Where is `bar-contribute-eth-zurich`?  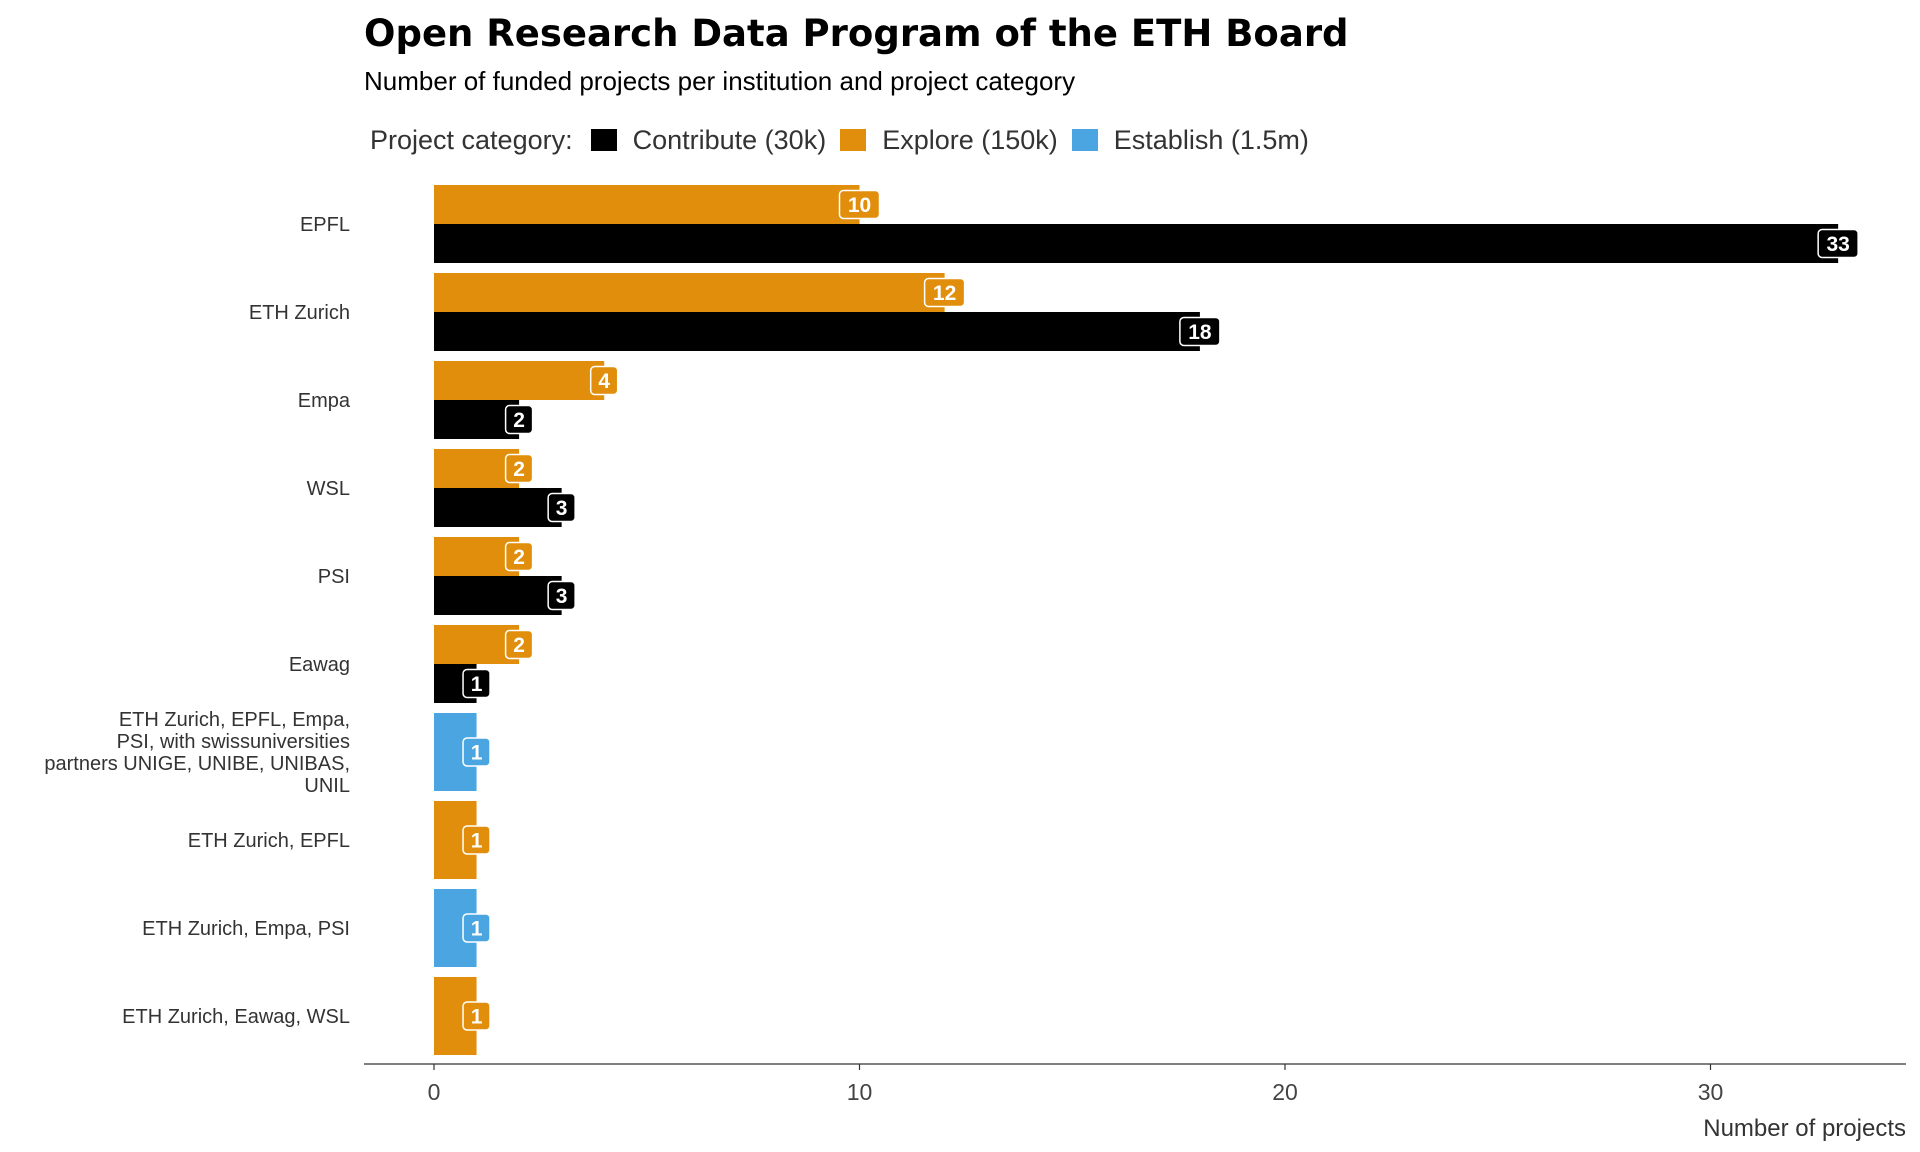
bar-contribute-eth-zurich is located at coordinates (817, 331).